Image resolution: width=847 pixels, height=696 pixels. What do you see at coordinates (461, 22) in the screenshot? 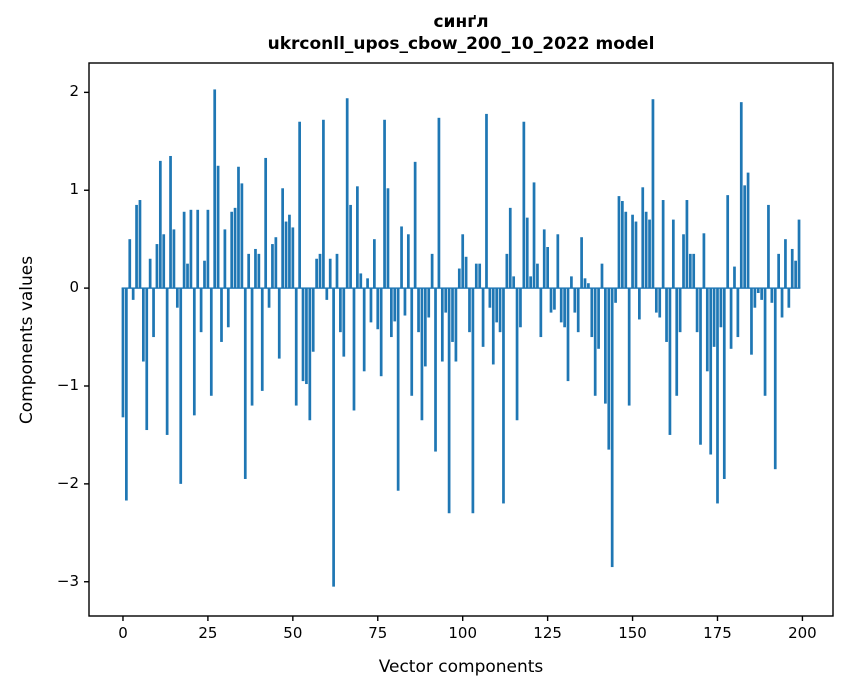
I see `chart-title-line1: синґл` at bounding box center [461, 22].